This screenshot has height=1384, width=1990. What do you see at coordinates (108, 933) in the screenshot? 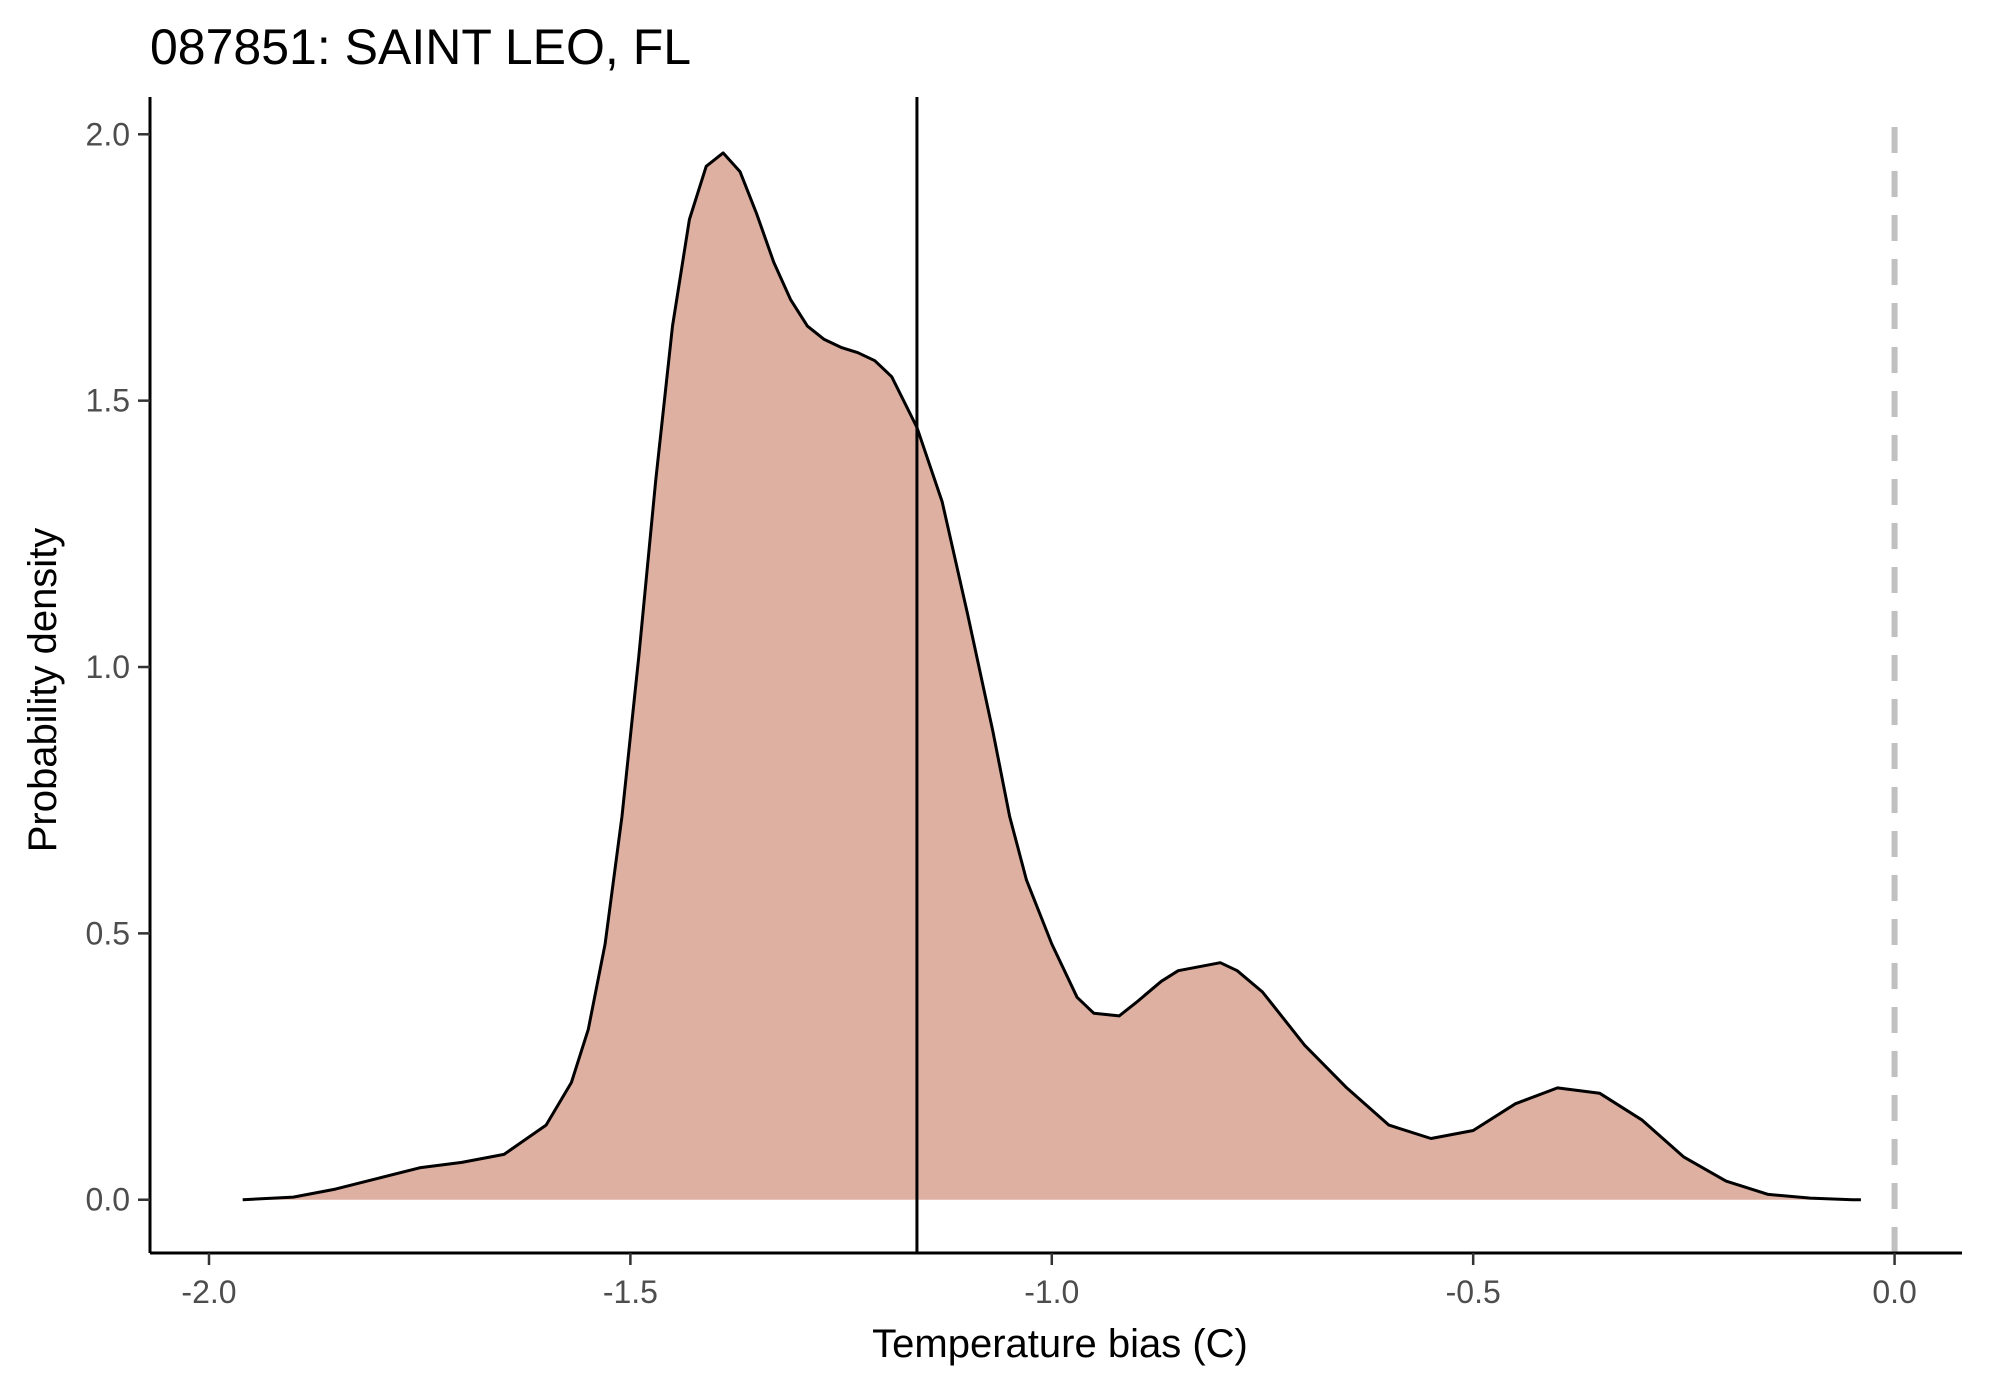
I see `y-tick-label: 0.5` at bounding box center [108, 933].